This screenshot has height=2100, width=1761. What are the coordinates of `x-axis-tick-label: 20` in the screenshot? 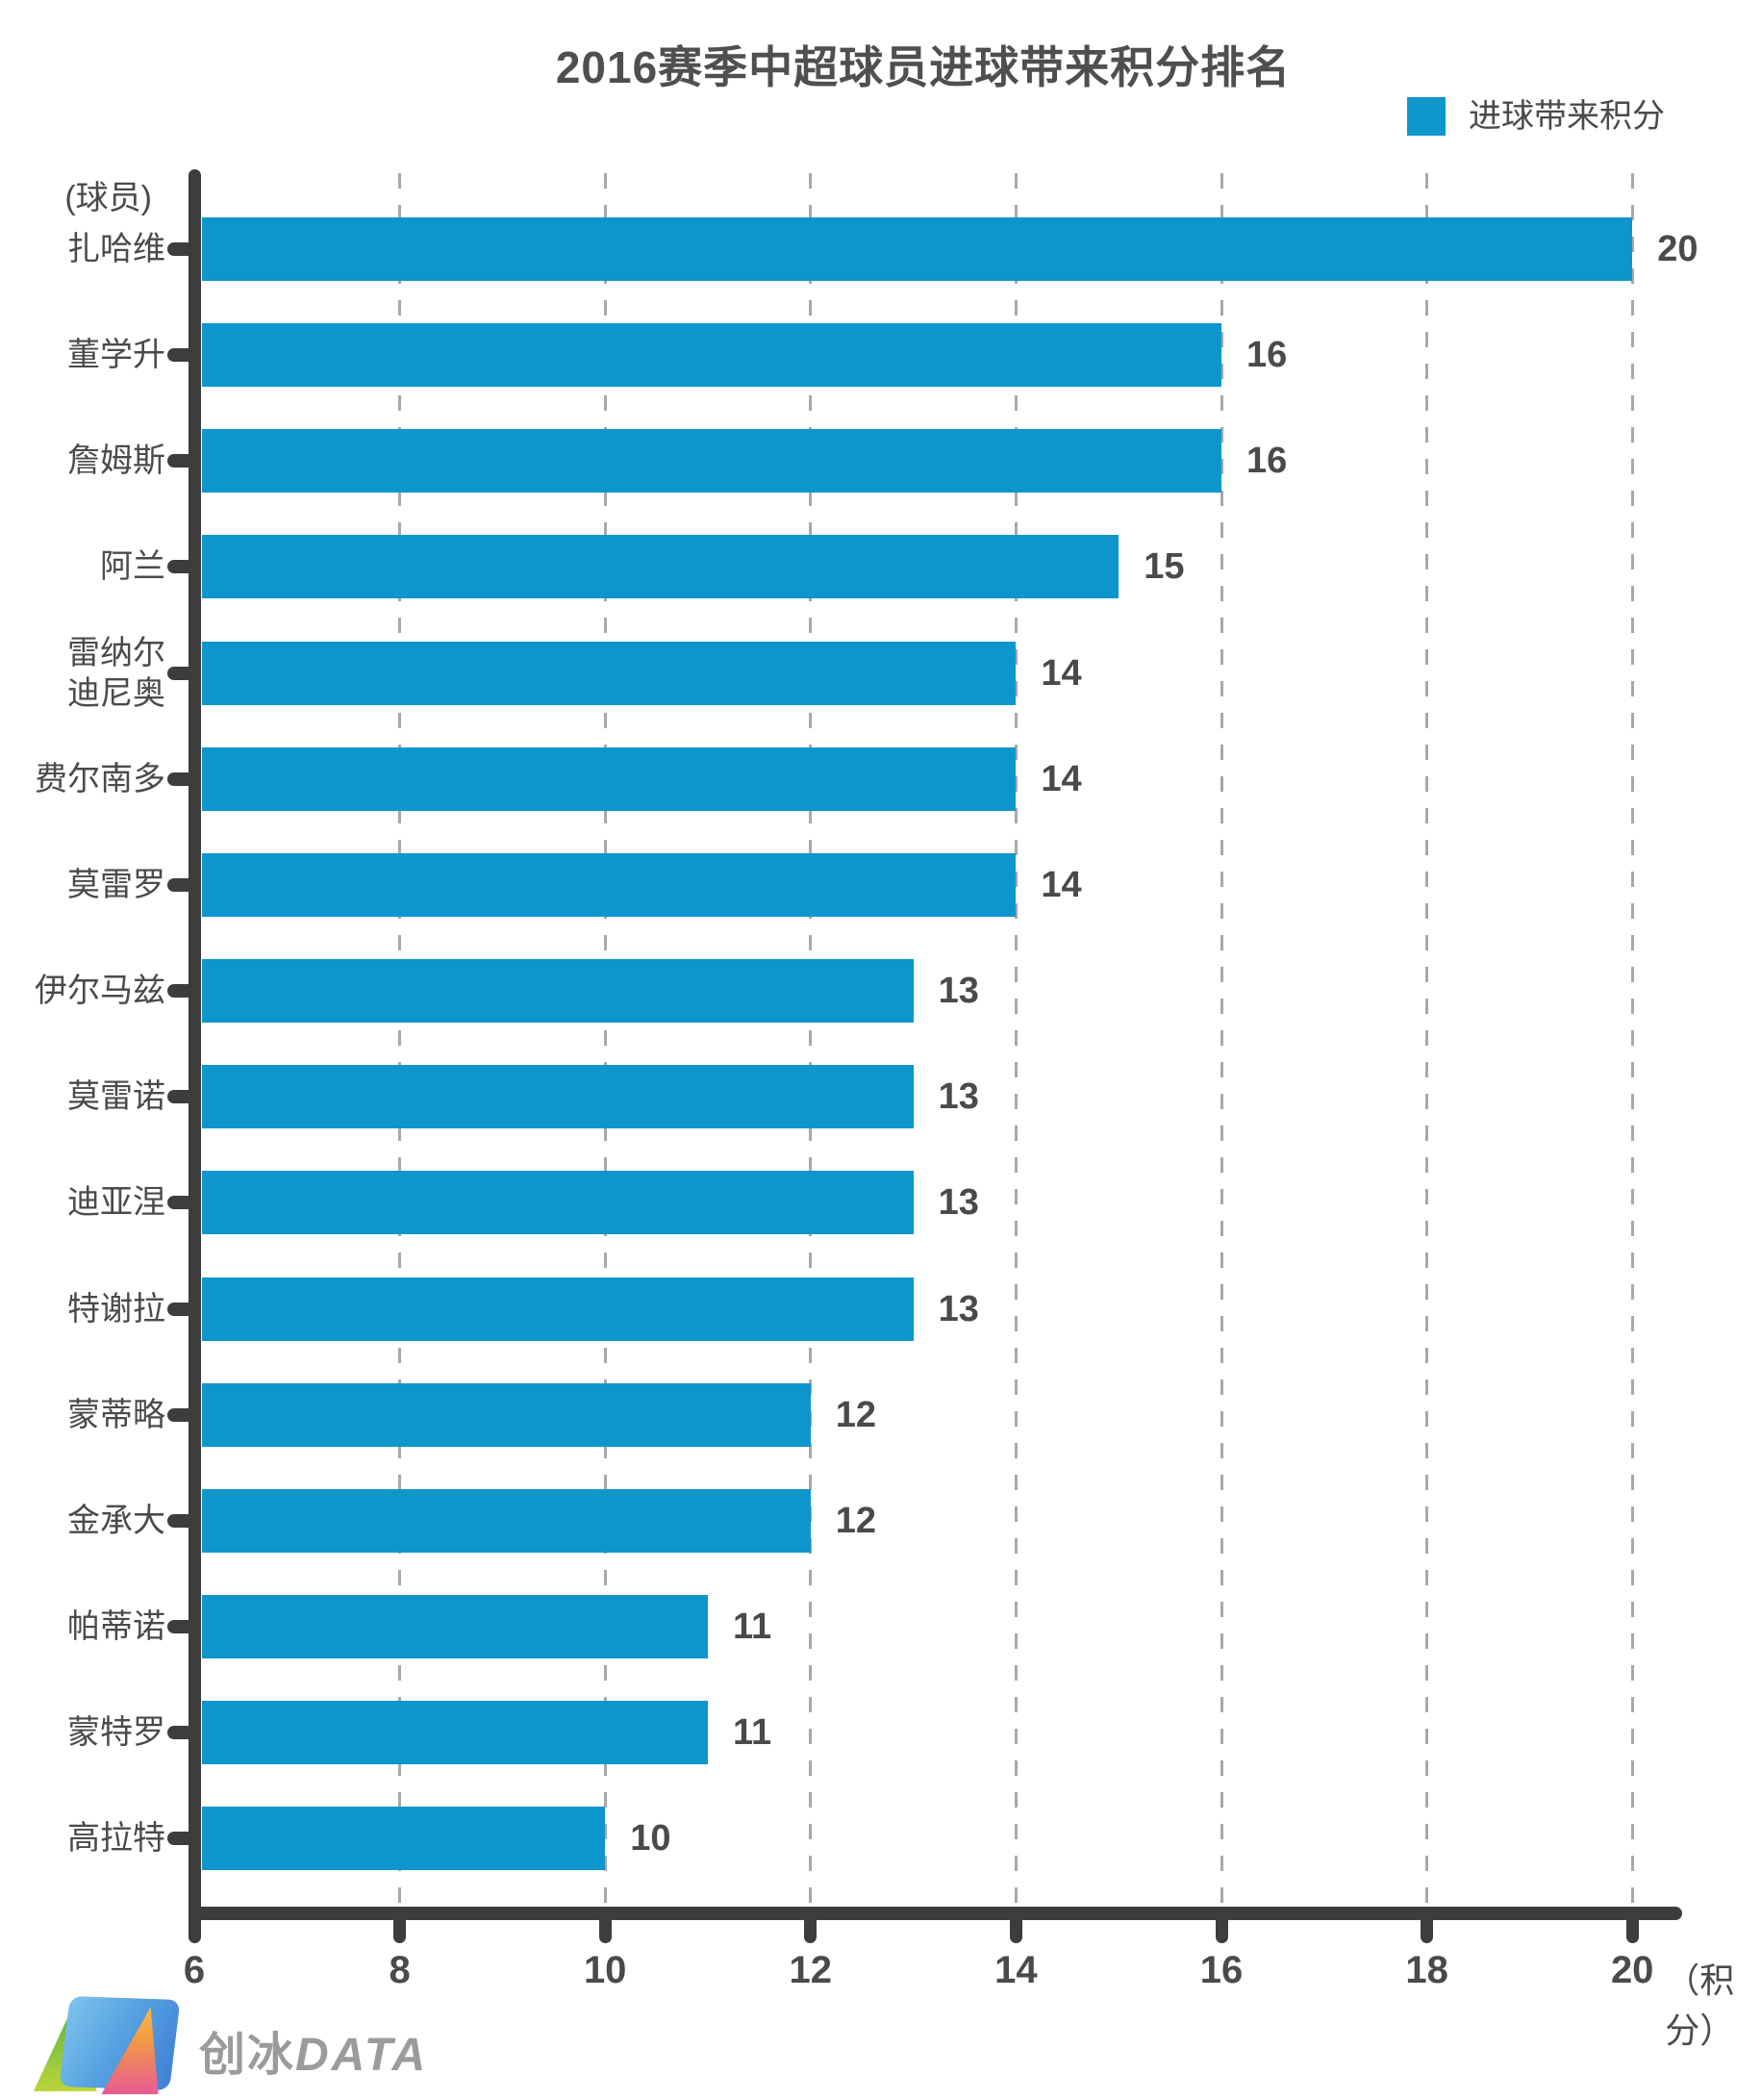 It's located at (1632, 1970).